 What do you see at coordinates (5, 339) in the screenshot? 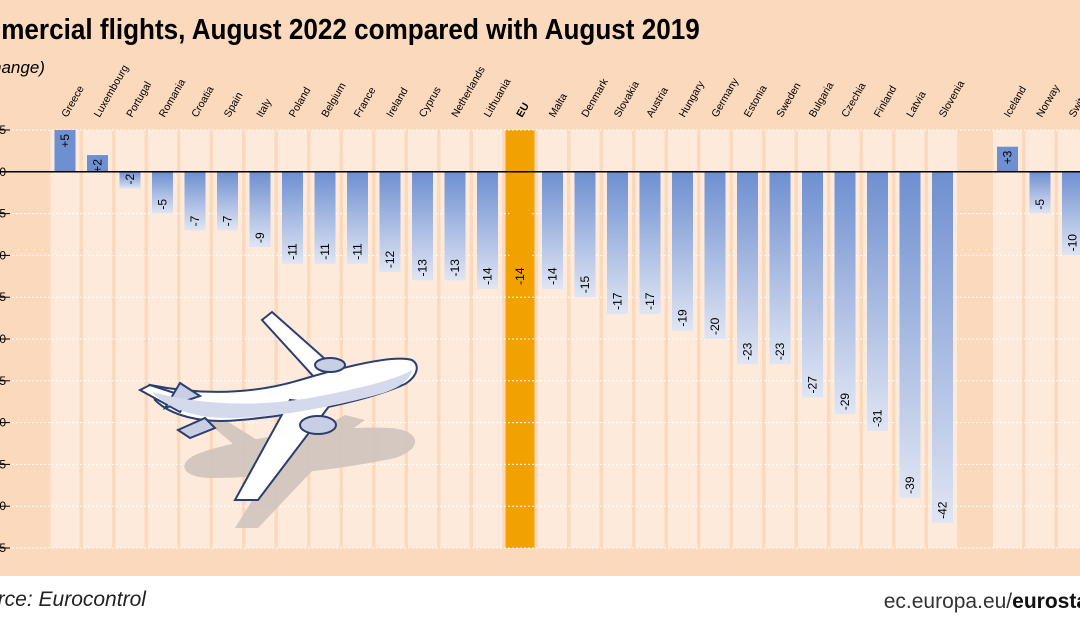
I see `y-axis-ticks: 50-5-10-15-20-25-30-35-40-45` at bounding box center [5, 339].